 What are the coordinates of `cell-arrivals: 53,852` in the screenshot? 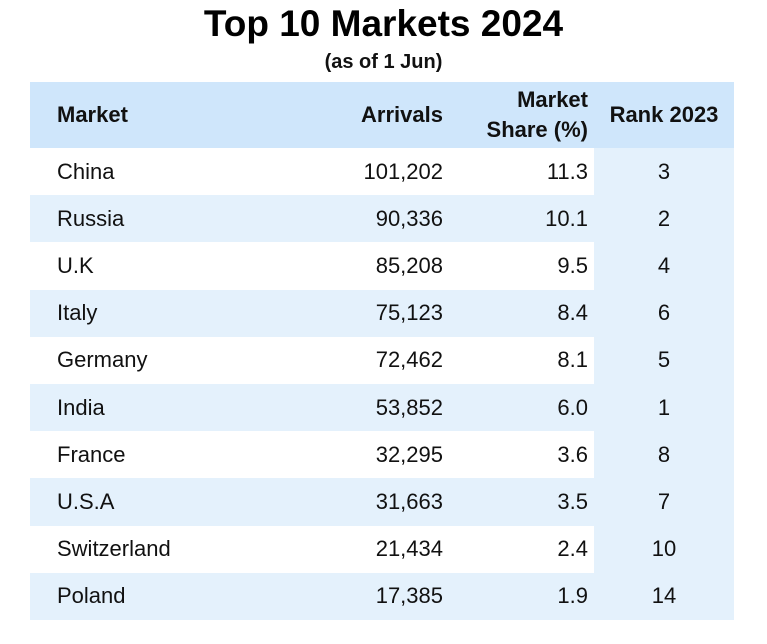 It's located at (409, 407).